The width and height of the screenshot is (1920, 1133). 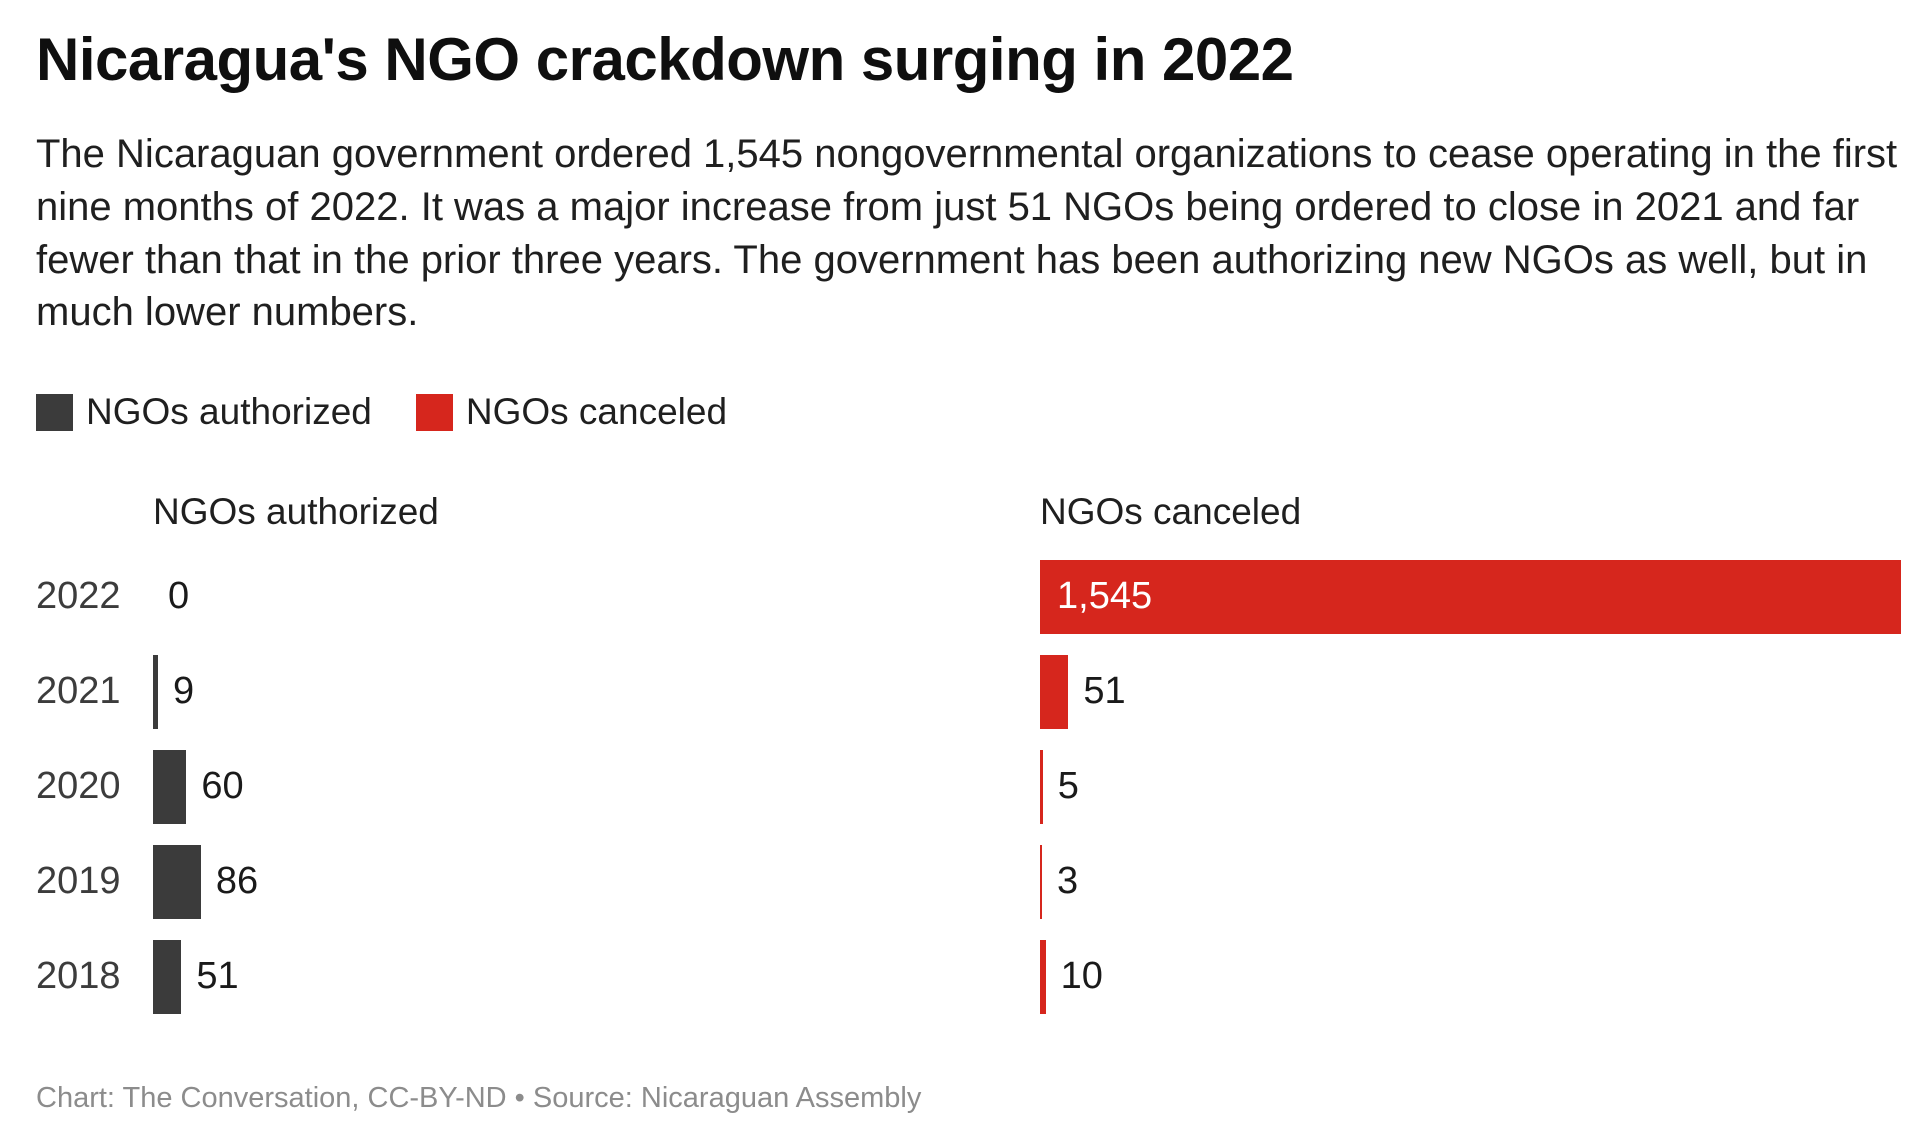 What do you see at coordinates (184, 691) in the screenshot?
I see `value-label: 9` at bounding box center [184, 691].